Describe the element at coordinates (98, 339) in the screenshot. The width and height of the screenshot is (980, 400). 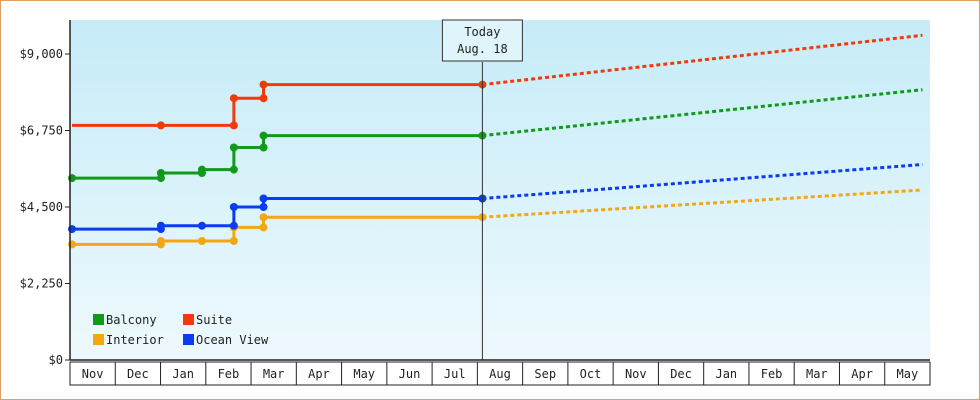
I see `legend-swatch-interior` at that location.